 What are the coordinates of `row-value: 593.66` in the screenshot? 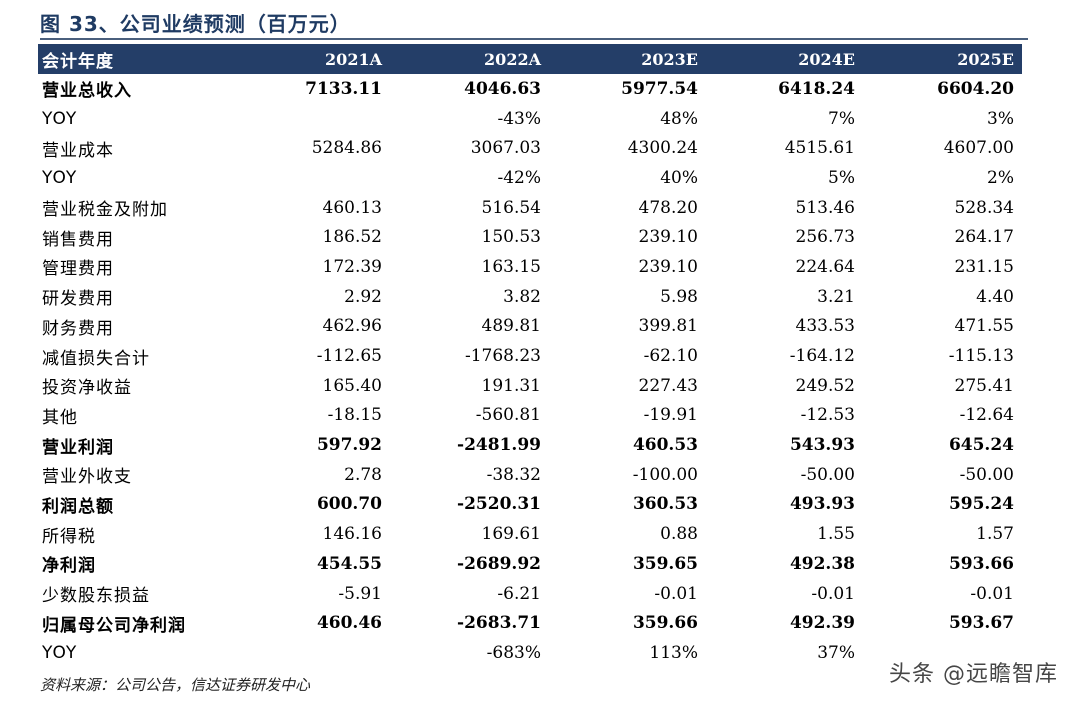 It's located at (981, 563).